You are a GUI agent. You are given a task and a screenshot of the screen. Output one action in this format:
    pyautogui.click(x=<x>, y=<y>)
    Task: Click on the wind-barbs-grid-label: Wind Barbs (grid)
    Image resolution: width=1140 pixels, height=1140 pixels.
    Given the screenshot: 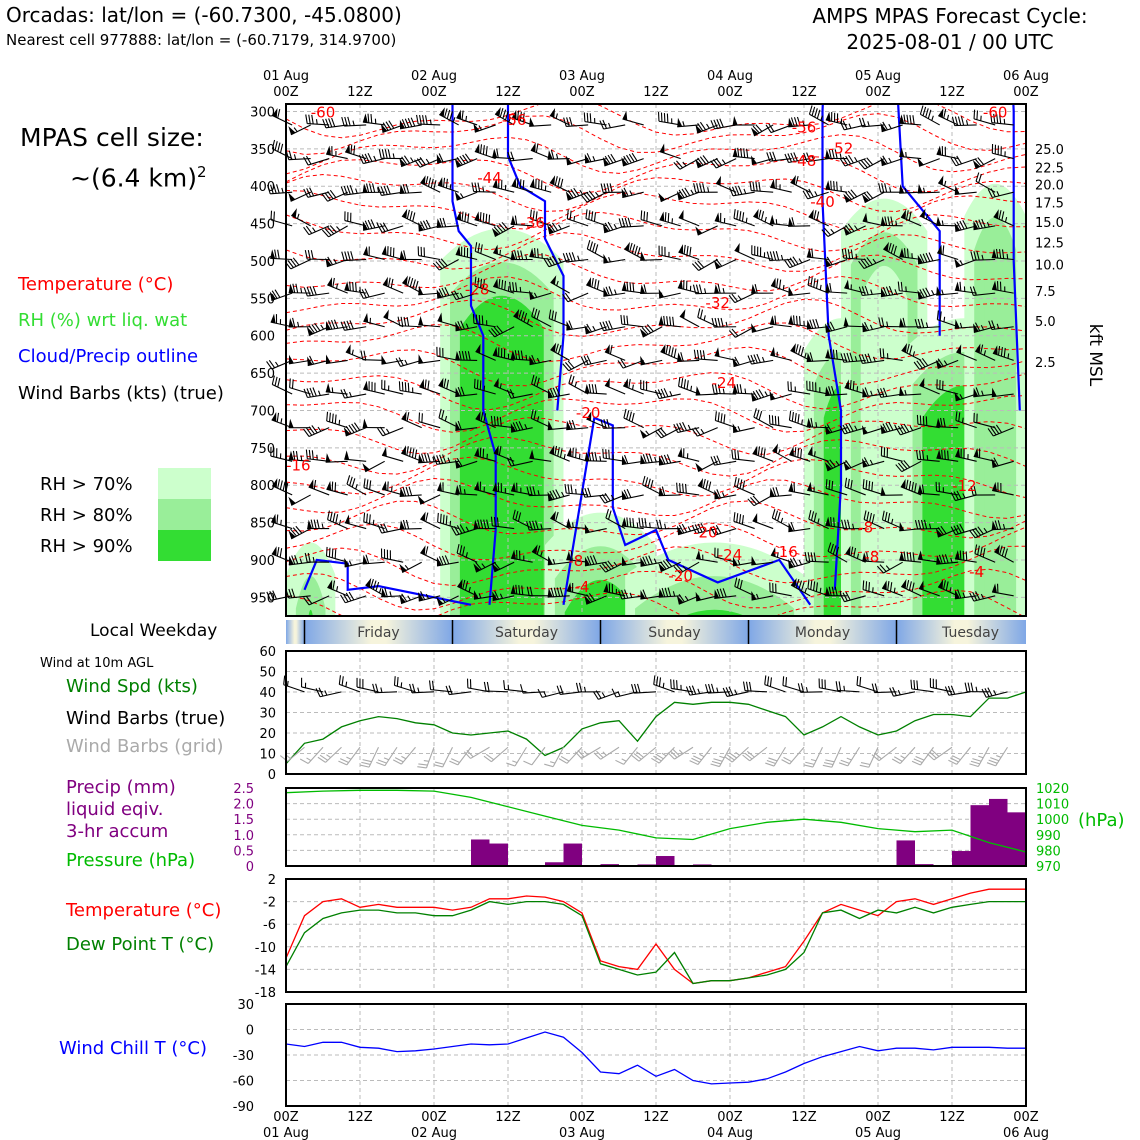 What is the action you would take?
    pyautogui.click(x=145, y=746)
    